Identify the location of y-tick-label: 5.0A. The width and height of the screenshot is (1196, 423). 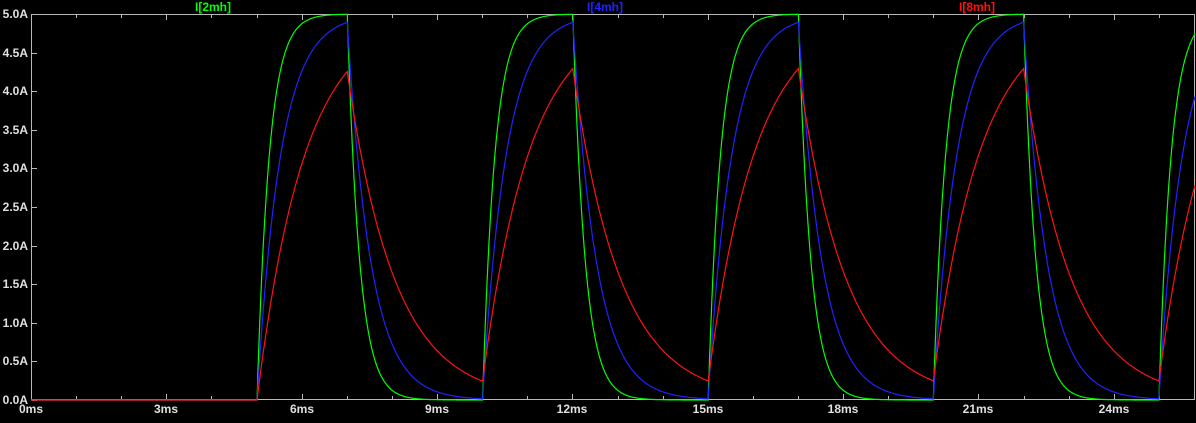
(16, 14).